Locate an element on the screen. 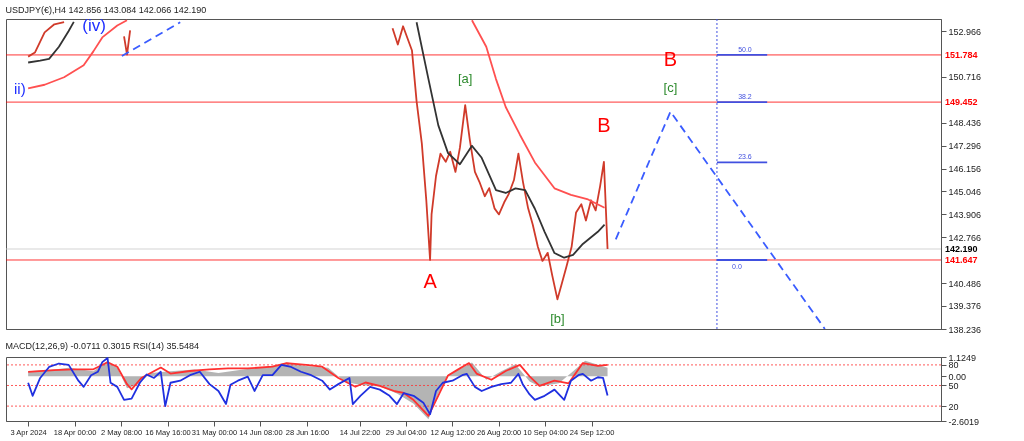 The height and width of the screenshot is (441, 1024). y-tick-label: 142.766 is located at coordinates (965, 237).